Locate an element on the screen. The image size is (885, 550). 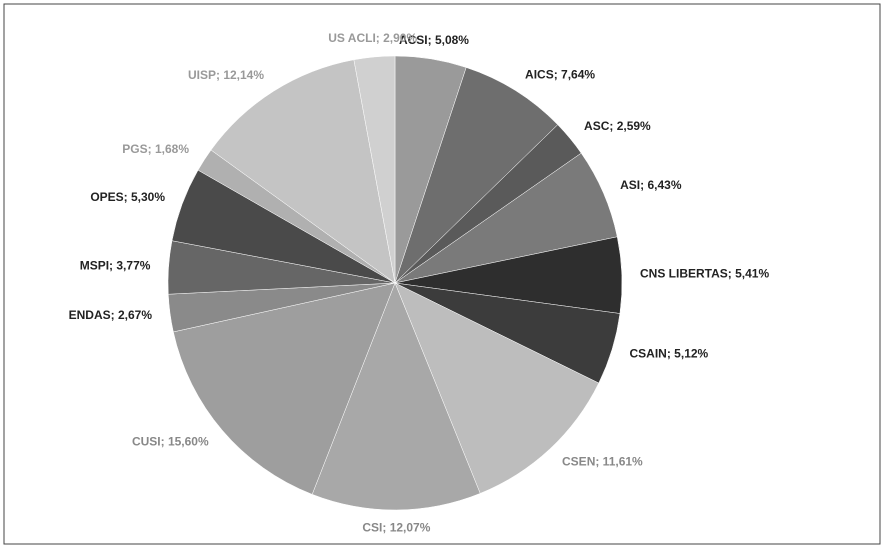
data-label: US ACLI; 2,90% is located at coordinates (372, 38).